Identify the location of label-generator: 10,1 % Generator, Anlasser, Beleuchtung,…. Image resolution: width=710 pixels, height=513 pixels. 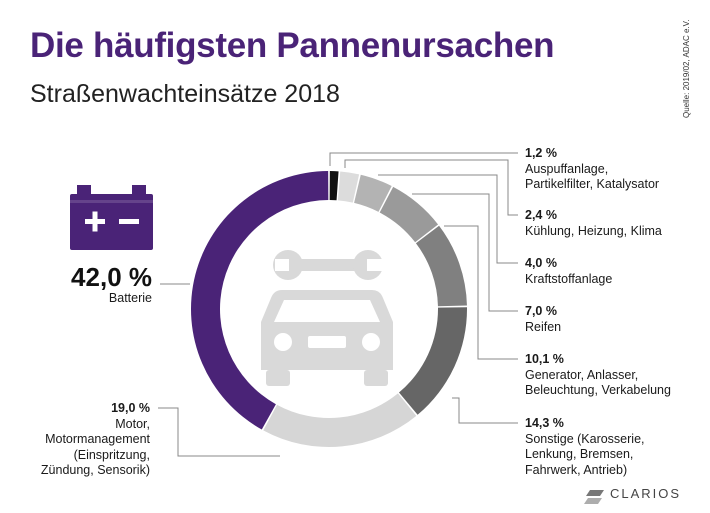
(598, 375).